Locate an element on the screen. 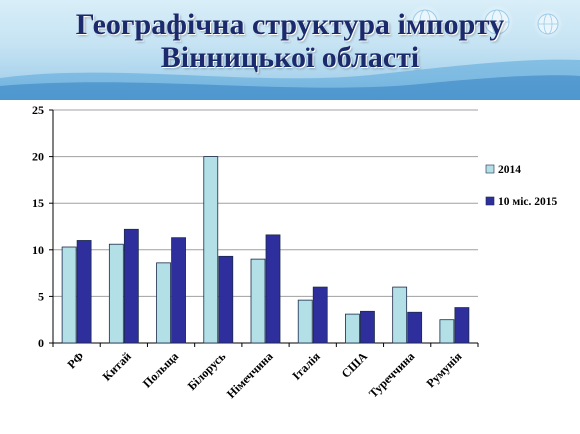 The width and height of the screenshot is (580, 434). x-category-label: Румунія is located at coordinates (443, 369).